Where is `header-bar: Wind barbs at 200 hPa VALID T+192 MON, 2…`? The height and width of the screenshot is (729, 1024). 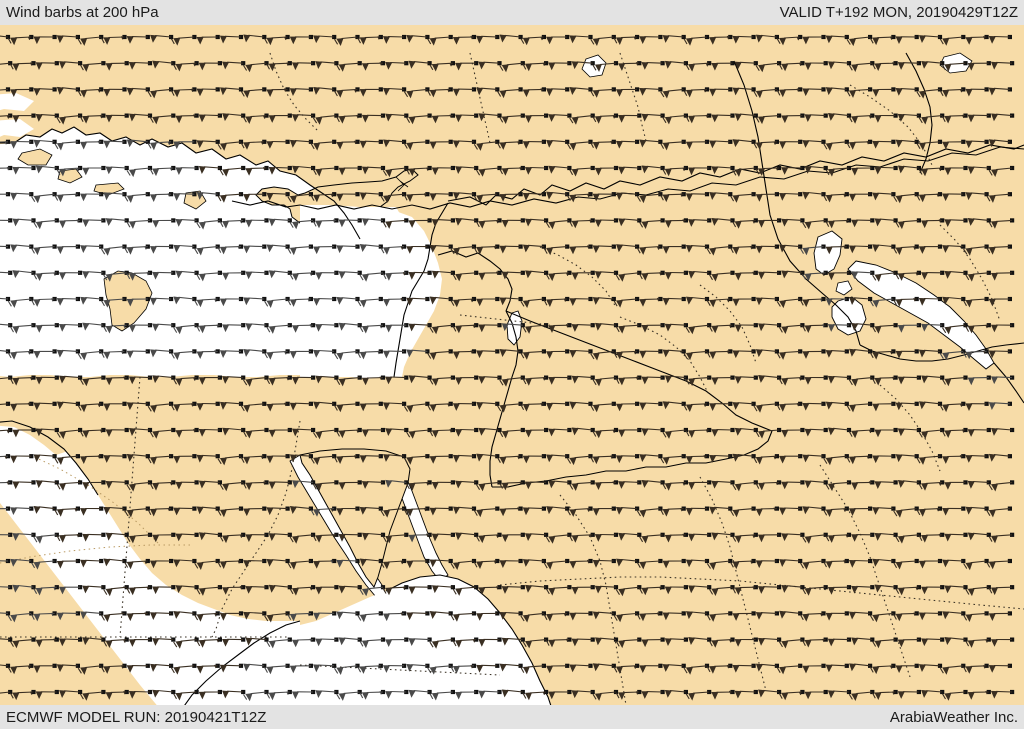
header-bar: Wind barbs at 200 hPa VALID T+192 MON, 2… is located at coordinates (512, 12).